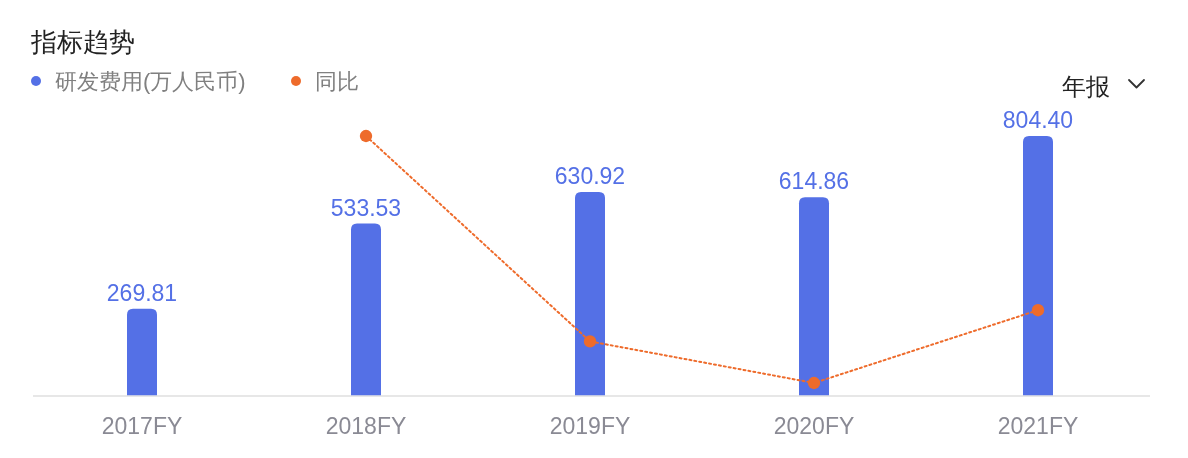 The image size is (1188, 458). Describe the element at coordinates (366, 207) in the screenshot. I see `data-label: 533.53` at that location.